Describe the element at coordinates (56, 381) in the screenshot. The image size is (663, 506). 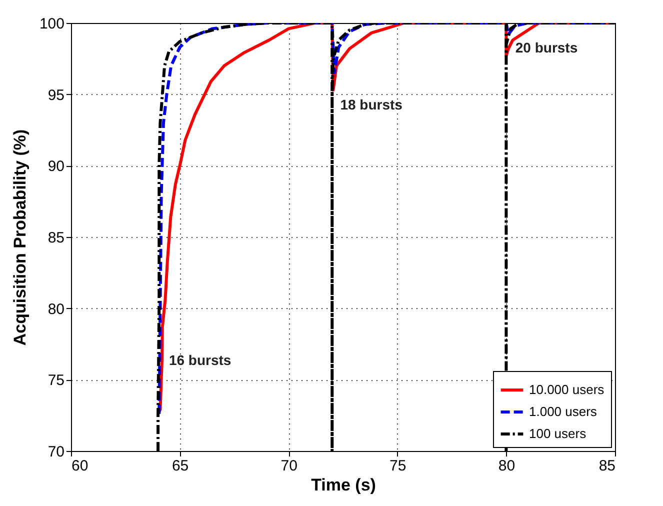
I see `y-tick-label: 75` at that location.